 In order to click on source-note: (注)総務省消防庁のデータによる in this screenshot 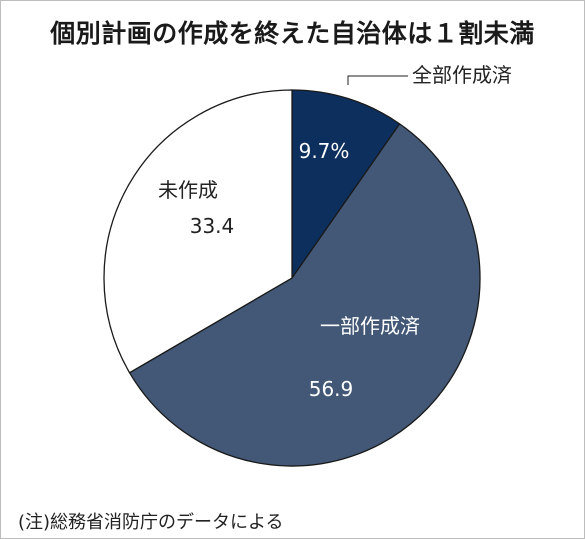, I will do `click(151, 522)`.